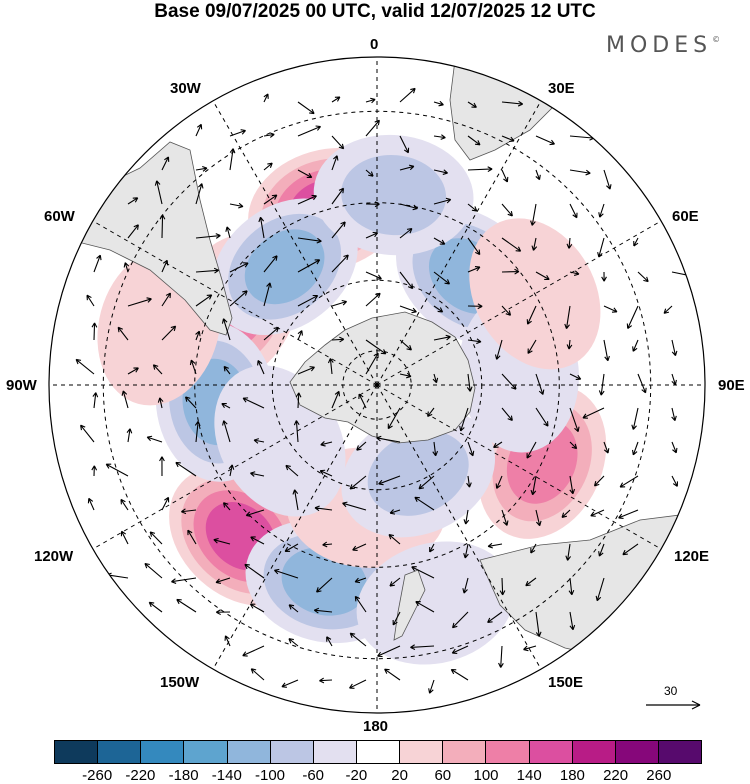  What do you see at coordinates (663, 45) in the screenshot?
I see `modes-logo: MODES©` at bounding box center [663, 45].